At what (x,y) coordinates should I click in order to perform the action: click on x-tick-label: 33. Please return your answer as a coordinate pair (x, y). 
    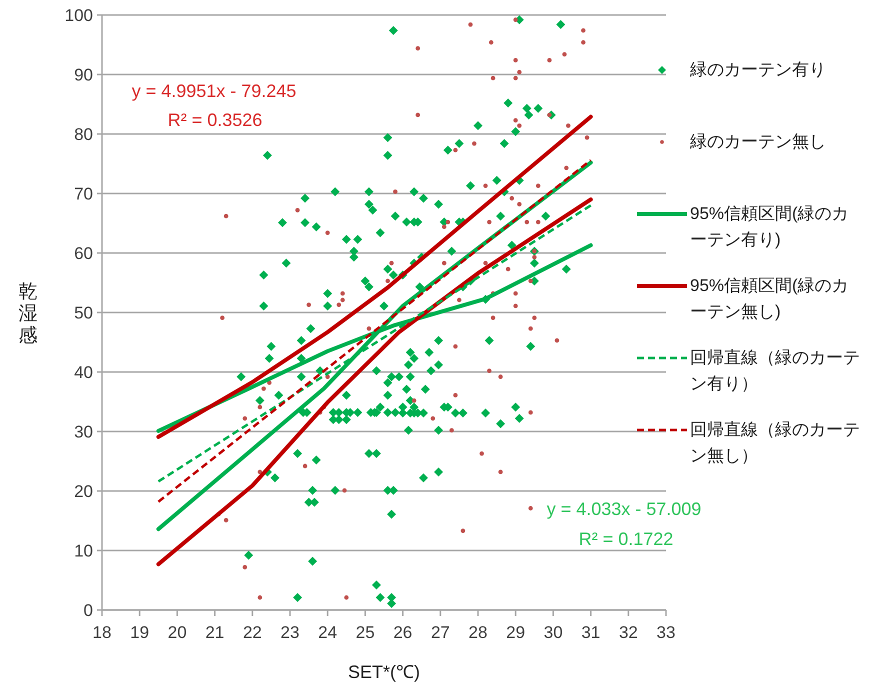
    Looking at the image, I should click on (666, 632).